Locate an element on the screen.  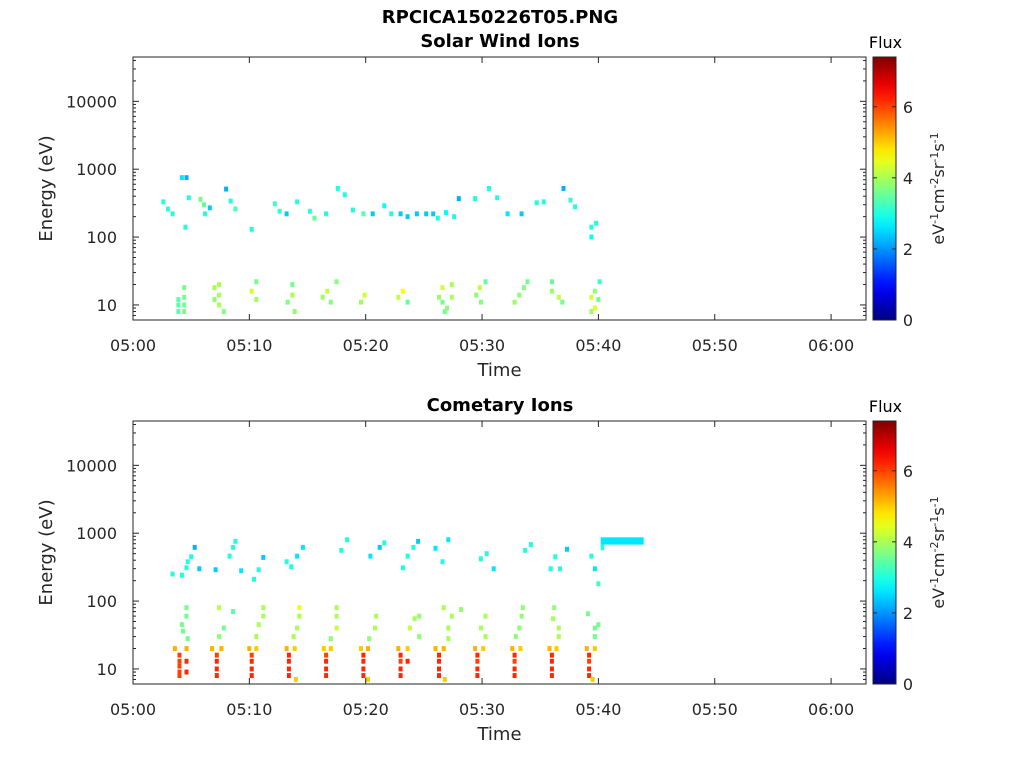
x-tick-label: 06:00 is located at coordinates (831, 709).